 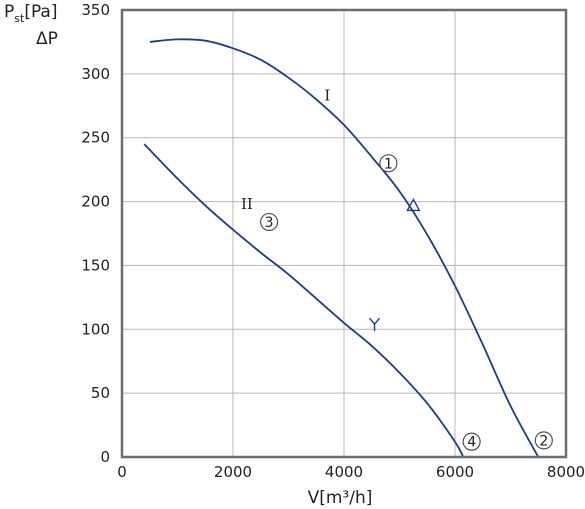 What do you see at coordinates (95, 329) in the screenshot?
I see `y-tick-label: 100` at bounding box center [95, 329].